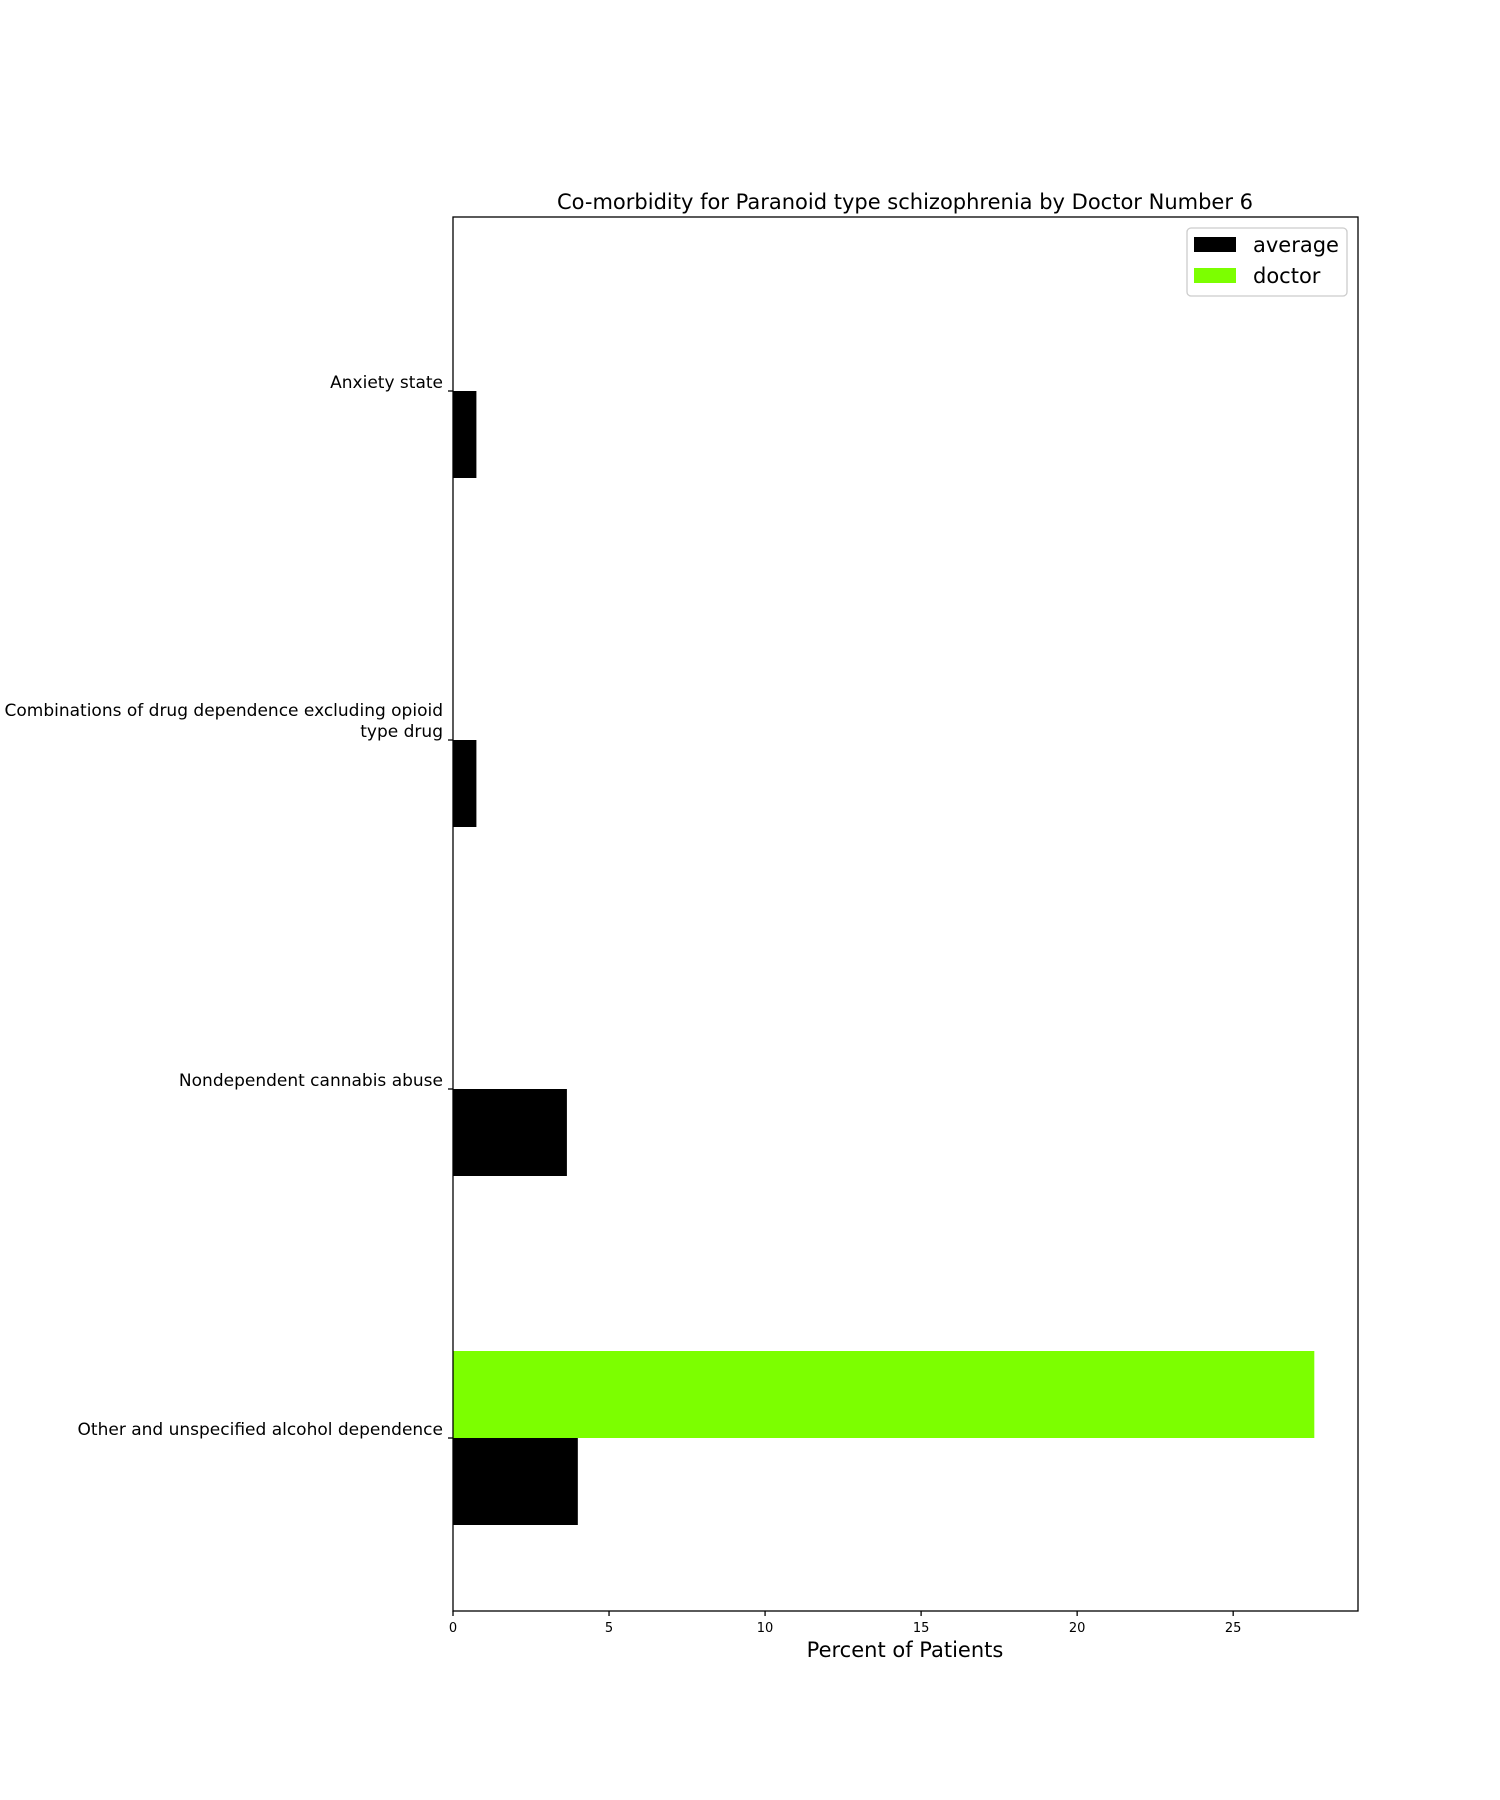  I want to click on x-axis-label: Percent of Patients, so click(905, 1650).